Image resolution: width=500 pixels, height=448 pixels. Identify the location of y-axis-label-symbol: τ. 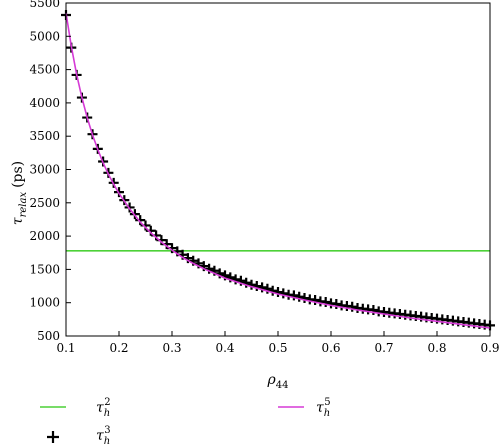
(18, 221).